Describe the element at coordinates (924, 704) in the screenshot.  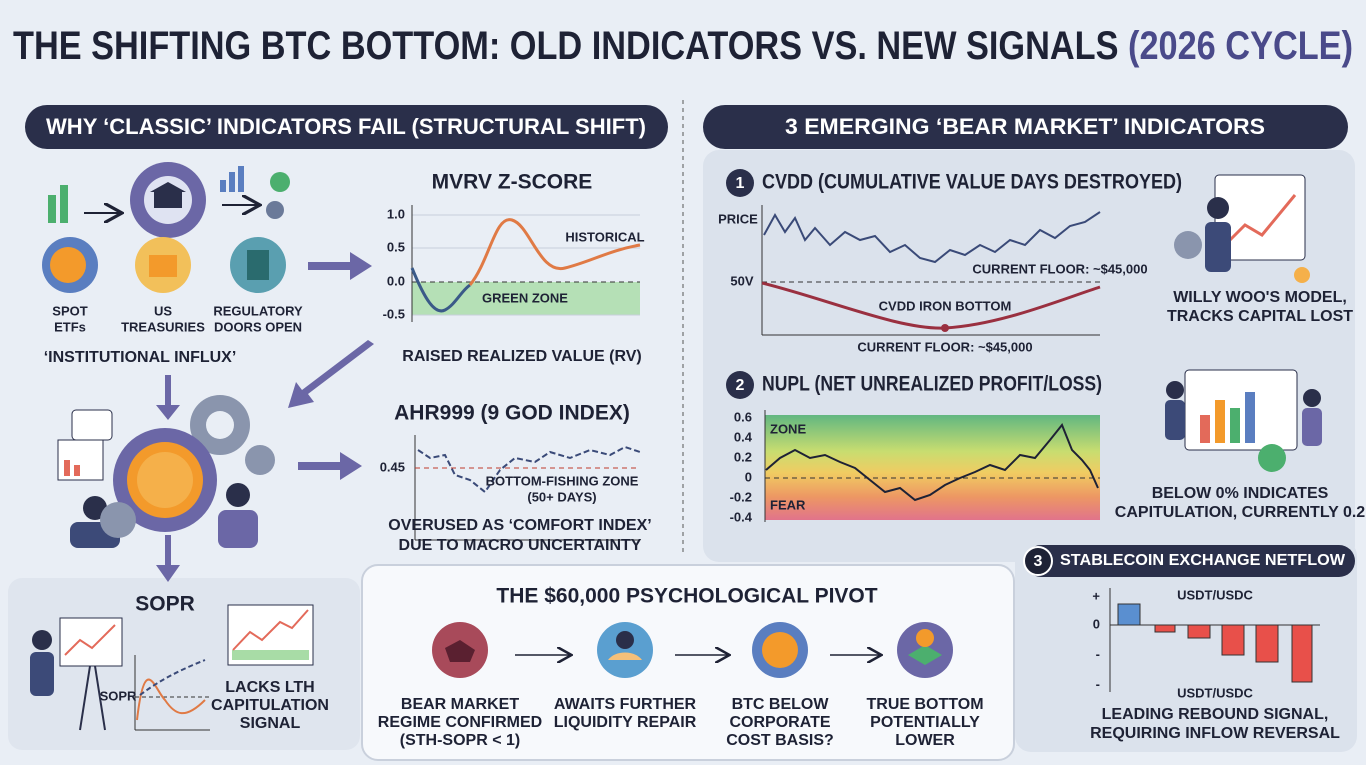
I see `pivot-step: TRUE BOTTOM` at that location.